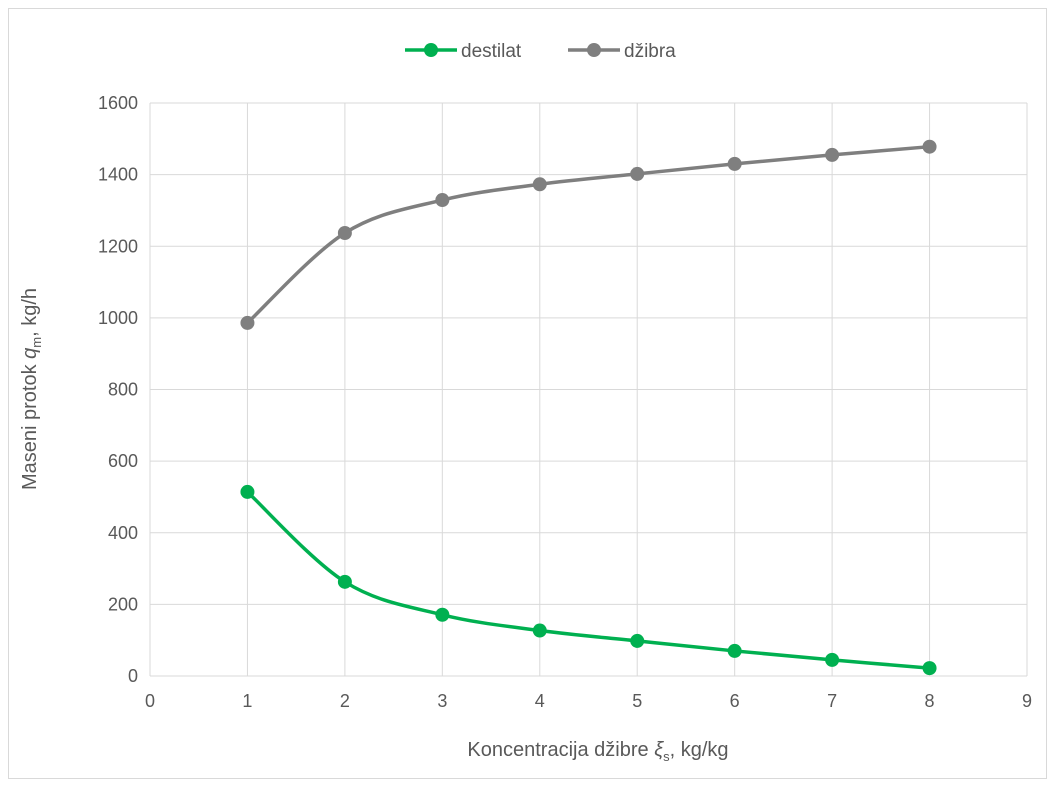 Image resolution: width=1057 pixels, height=787 pixels. What do you see at coordinates (491, 51) in the screenshot?
I see `legend-label: destilat` at bounding box center [491, 51].